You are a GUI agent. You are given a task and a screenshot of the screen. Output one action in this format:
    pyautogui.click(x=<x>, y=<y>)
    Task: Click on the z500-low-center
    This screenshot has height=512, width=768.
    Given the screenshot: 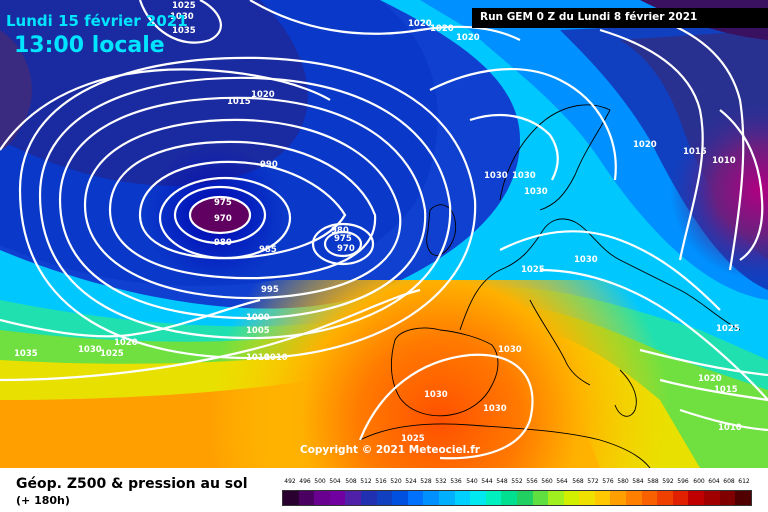 What is the action you would take?
    pyautogui.click(x=220, y=215)
    